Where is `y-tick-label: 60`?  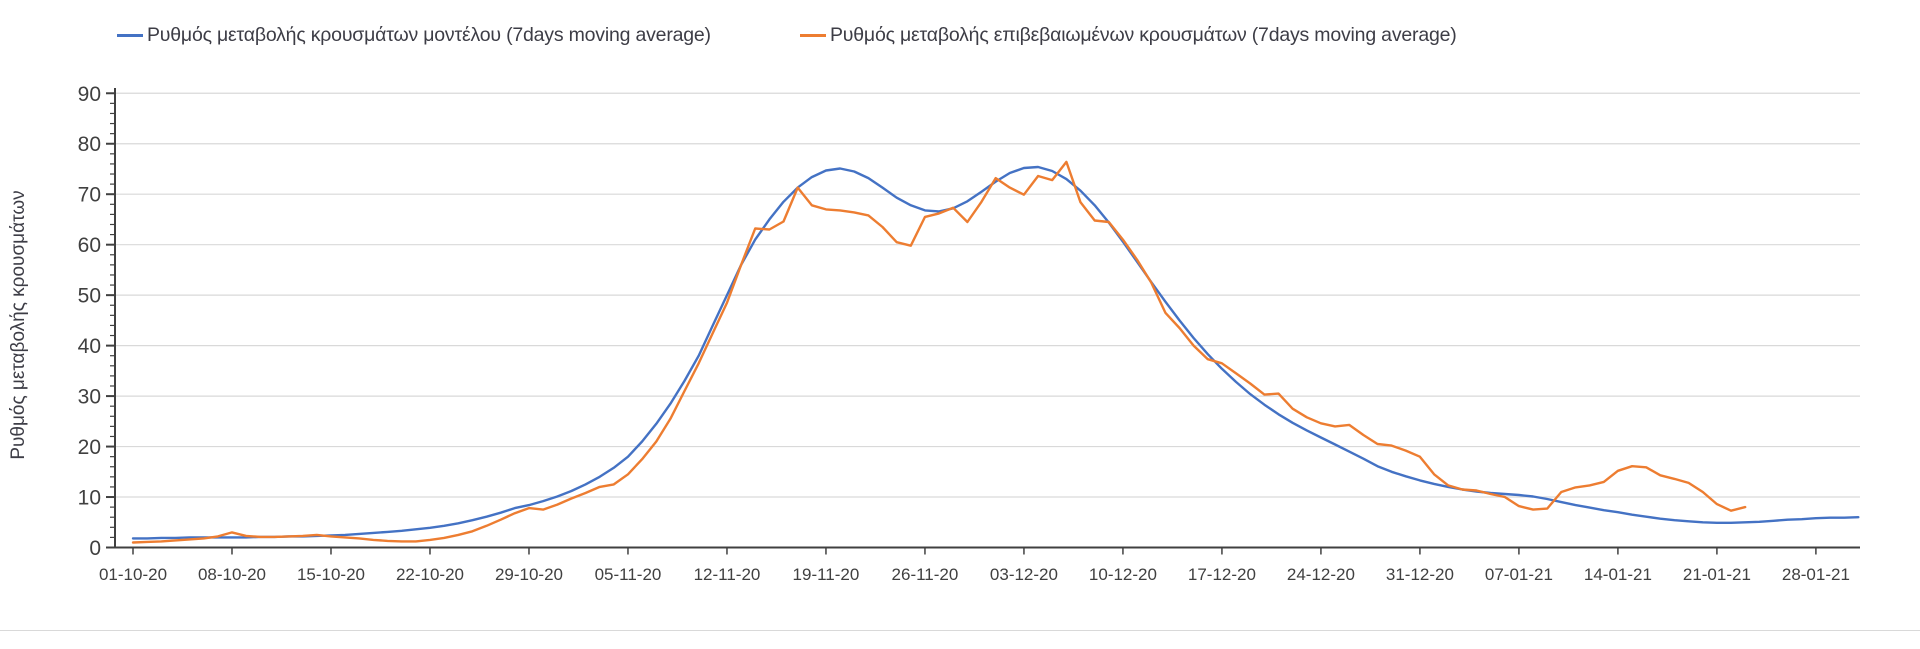 y-tick-label: 60 is located at coordinates (89, 245).